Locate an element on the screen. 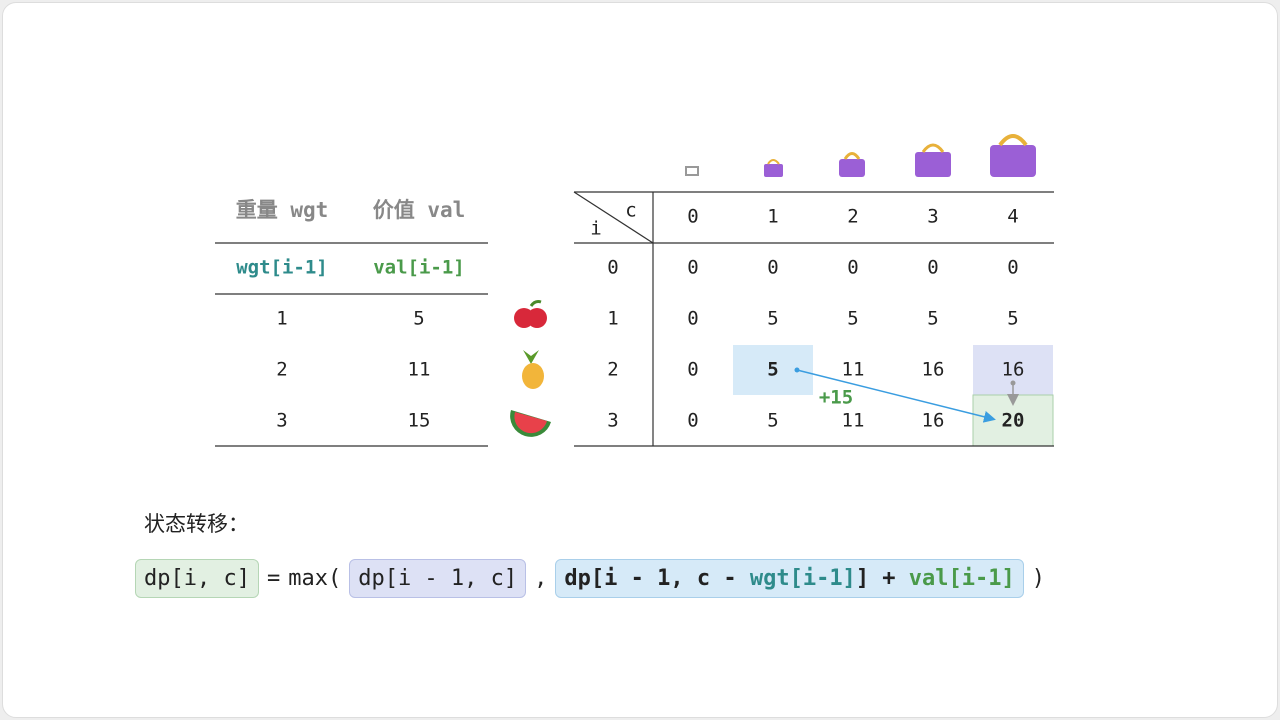  option2-a: dp[i - 1, c - is located at coordinates (657, 578).